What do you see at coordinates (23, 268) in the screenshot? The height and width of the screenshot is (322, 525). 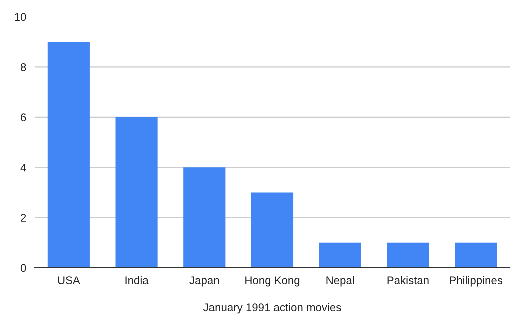 I see `y-tick-label: 0` at bounding box center [23, 268].